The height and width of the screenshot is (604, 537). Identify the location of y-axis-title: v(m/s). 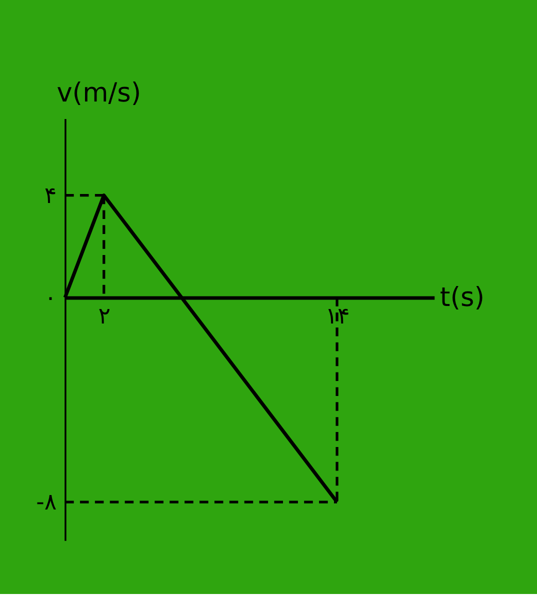
(99, 93).